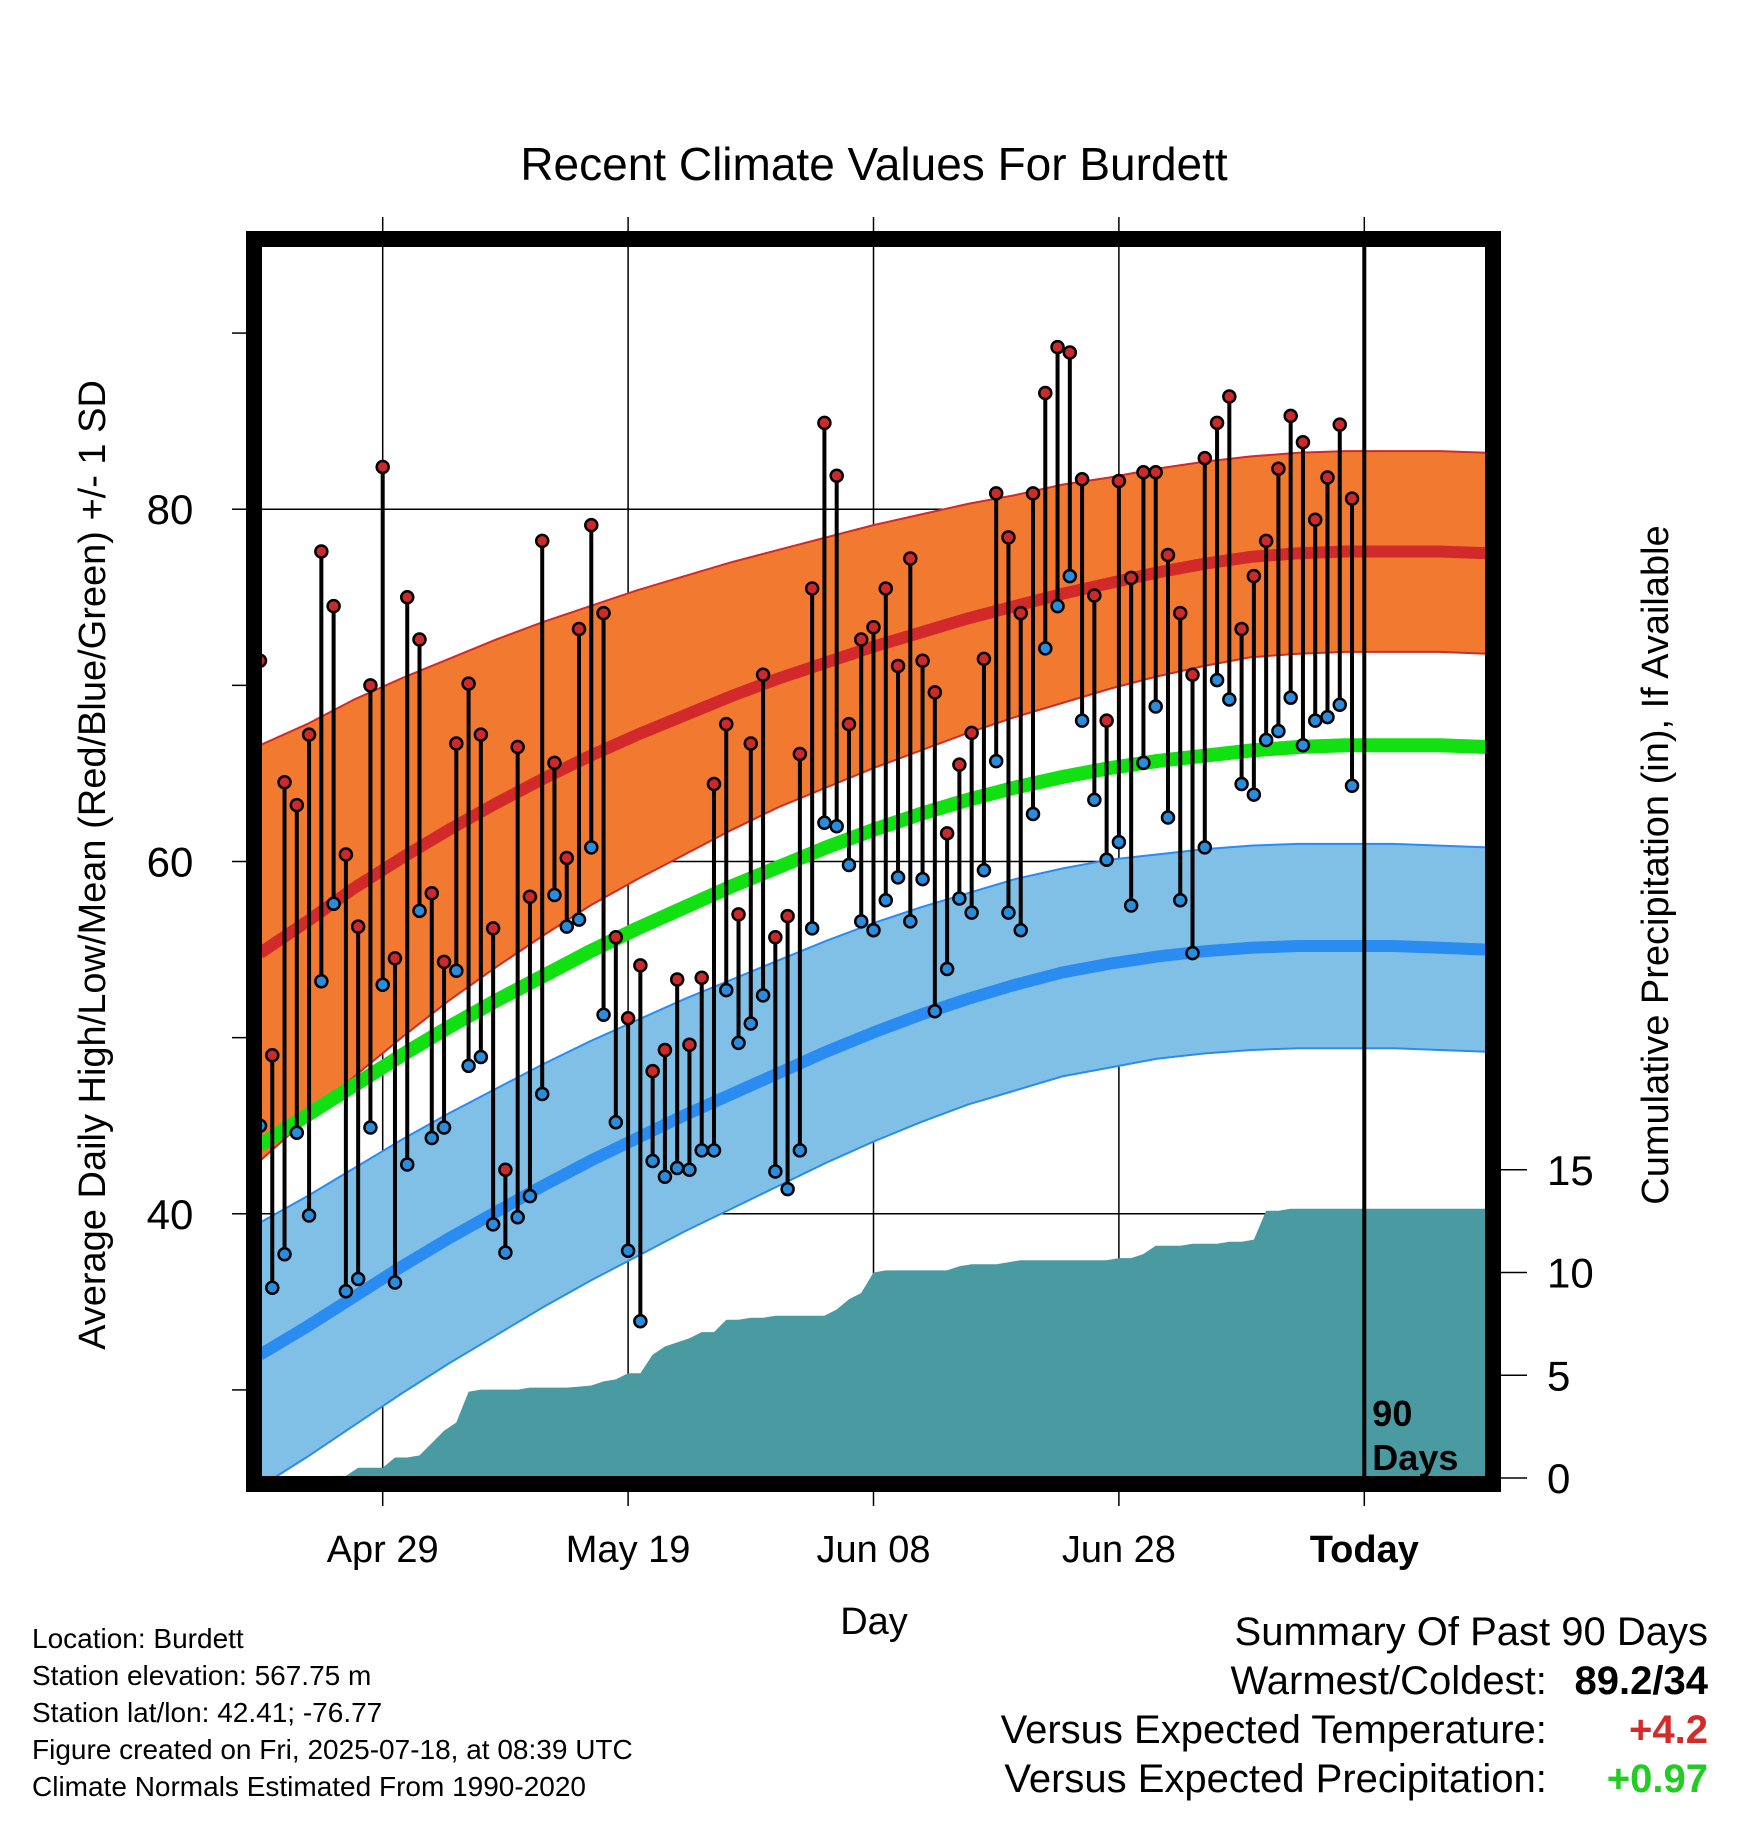 The image size is (1748, 1828). I want to click on summary-title: Summary Of Past 90 Days, so click(1471, 1632).